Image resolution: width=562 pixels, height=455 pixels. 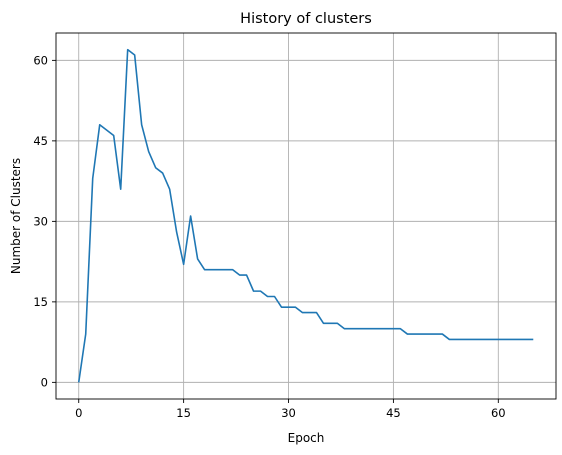 What do you see at coordinates (288, 413) in the screenshot?
I see `x-tick-label: 30` at bounding box center [288, 413].